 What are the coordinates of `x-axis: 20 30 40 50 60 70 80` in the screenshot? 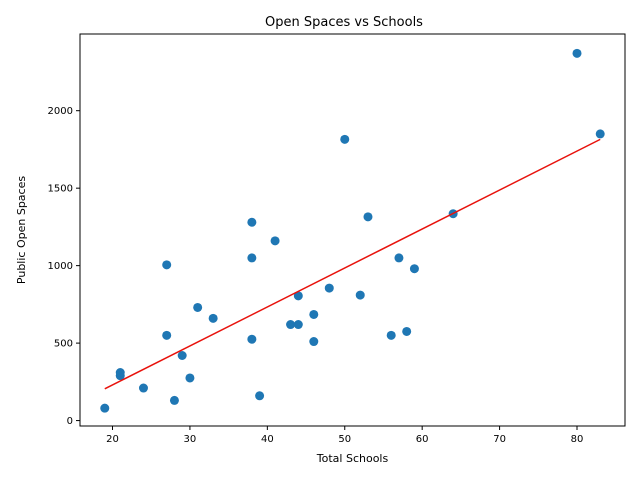 It's located at (344, 435).